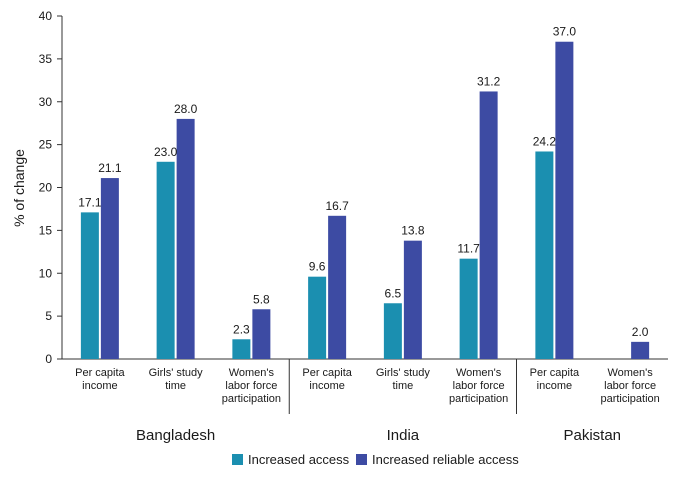  I want to click on data-label: 24.2, so click(545, 141).